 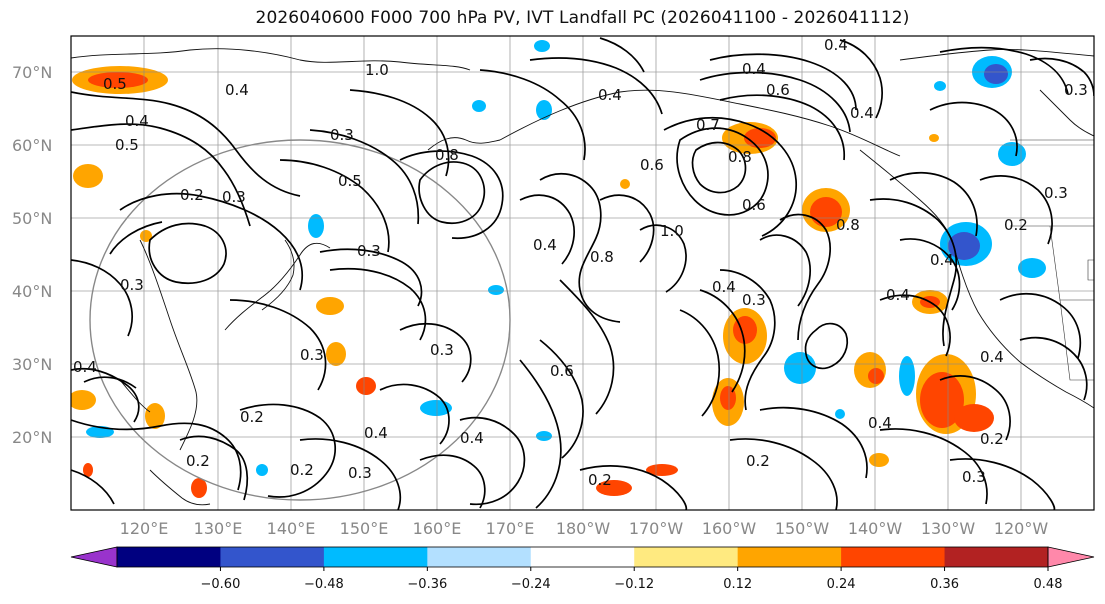 I want to click on colorbar, so click(x=582, y=557).